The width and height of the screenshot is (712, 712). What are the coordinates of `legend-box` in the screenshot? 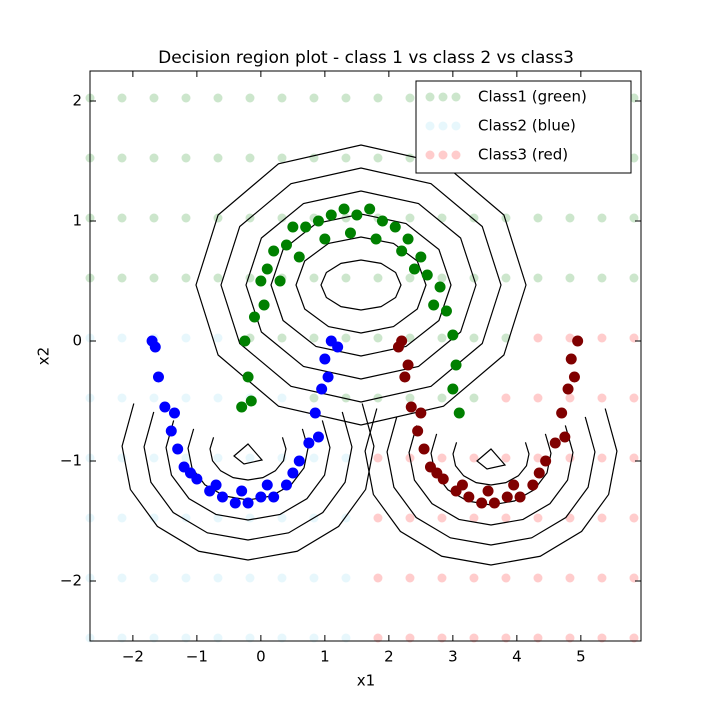 It's located at (523, 127).